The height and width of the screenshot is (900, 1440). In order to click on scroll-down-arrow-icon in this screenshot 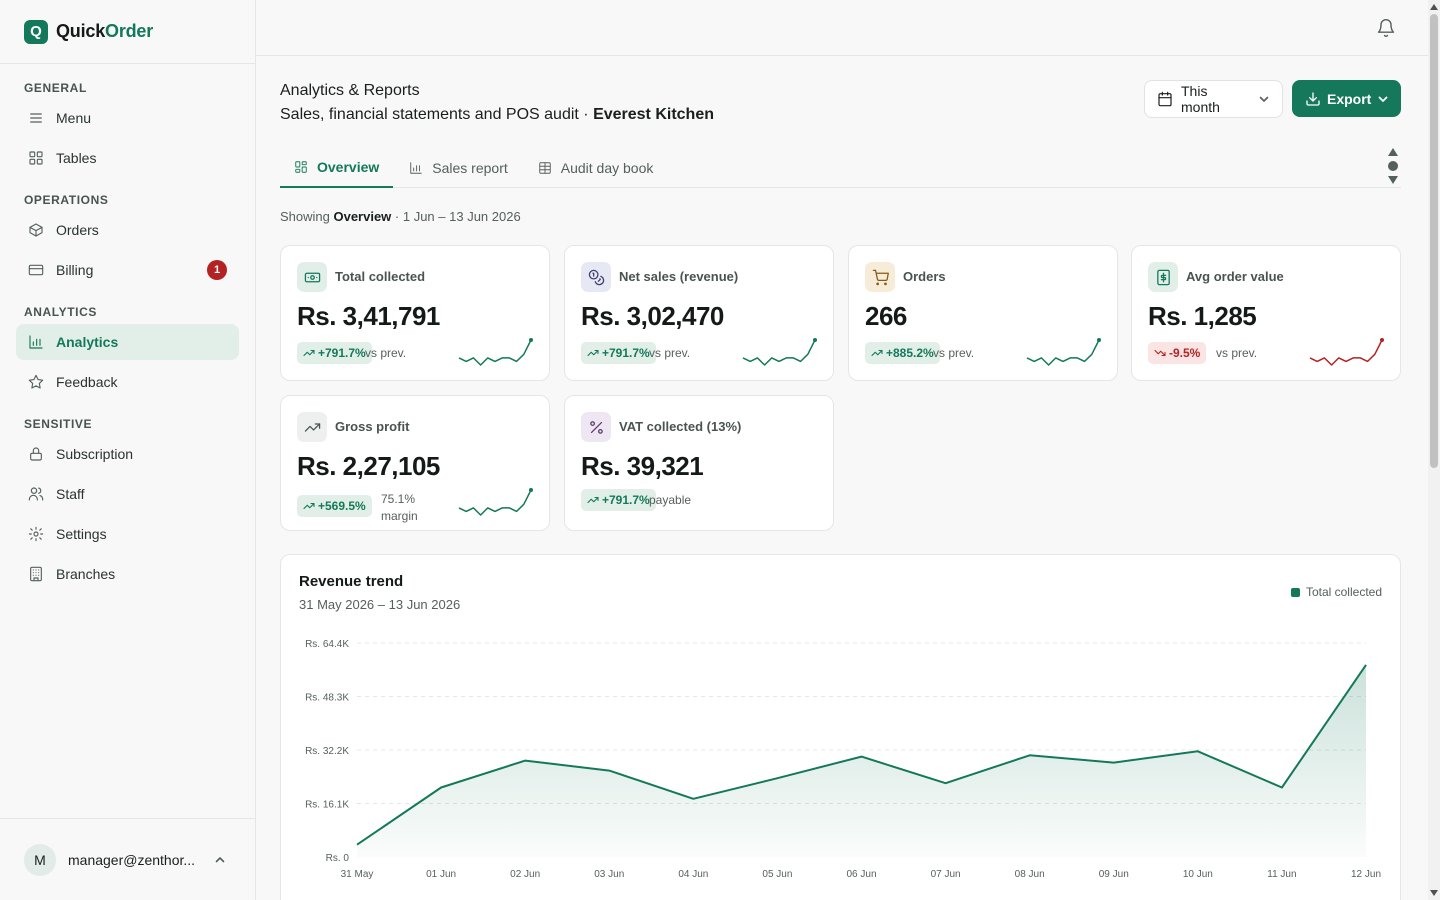, I will do `click(1434, 893)`.